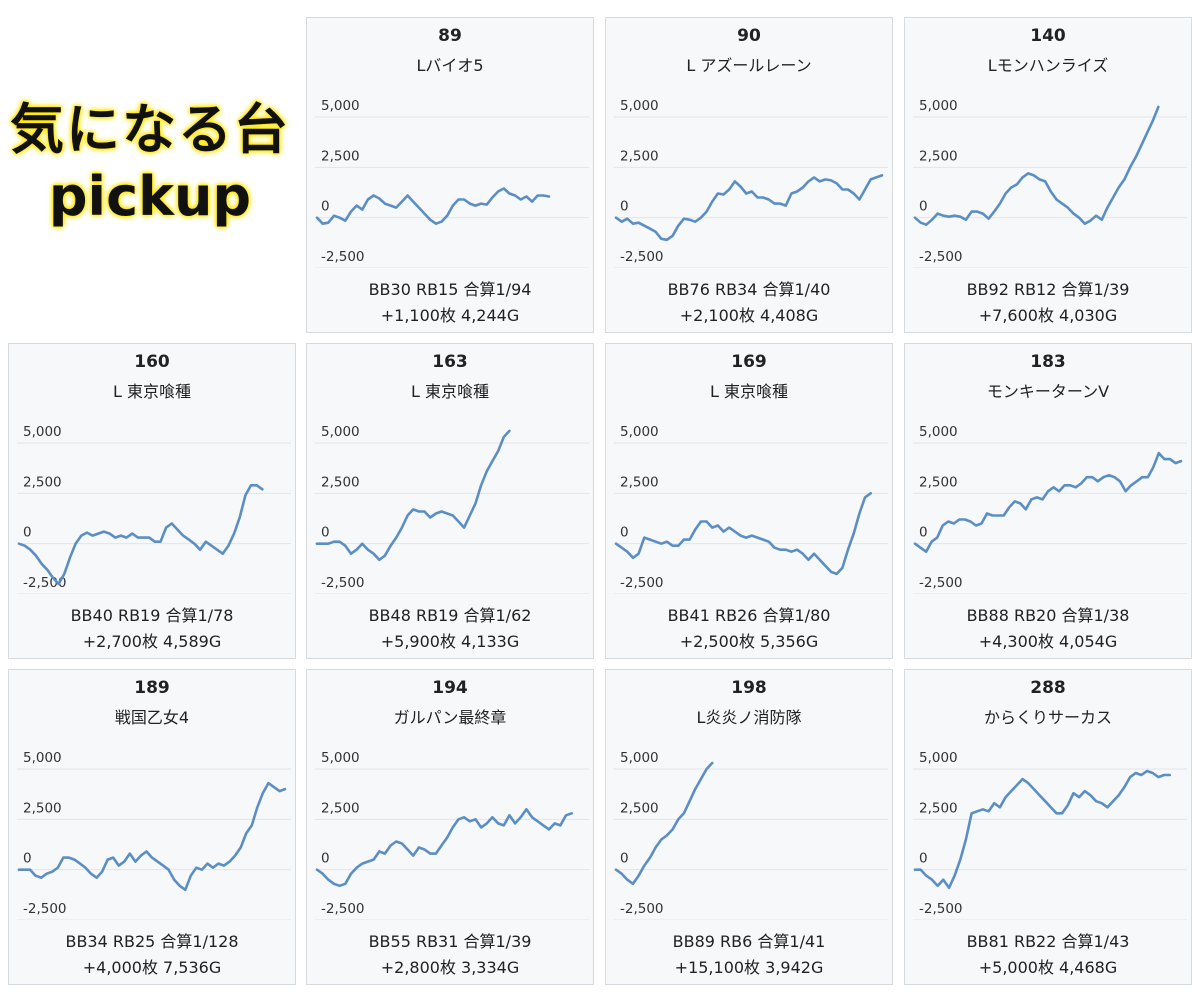 The image size is (1200, 1006). I want to click on machine-name: Lバイオ5, so click(450, 65).